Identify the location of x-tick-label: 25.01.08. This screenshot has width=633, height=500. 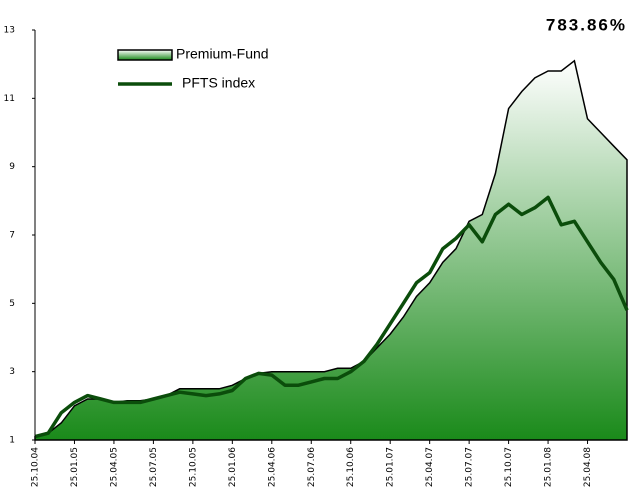
(549, 467).